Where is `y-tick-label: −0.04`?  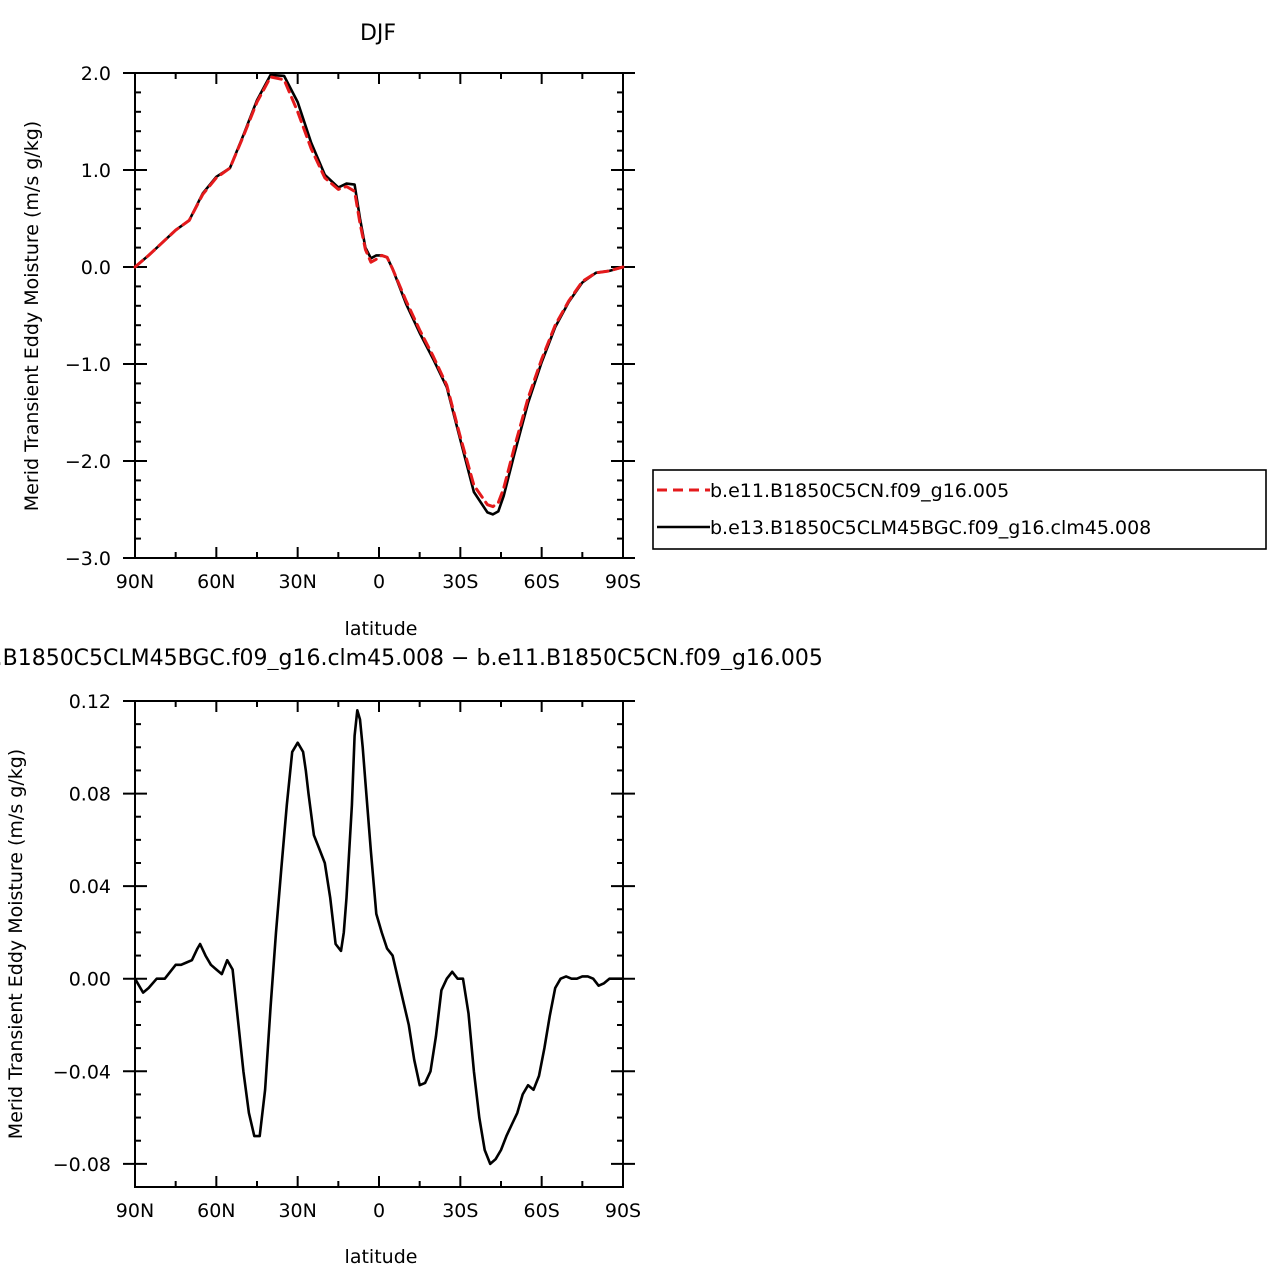 y-tick-label: −0.04 is located at coordinates (82, 1072).